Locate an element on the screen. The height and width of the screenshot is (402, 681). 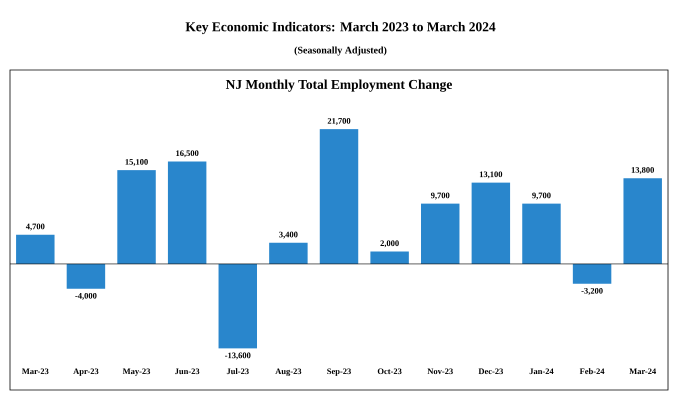
data-label: 13,100 is located at coordinates (491, 174).